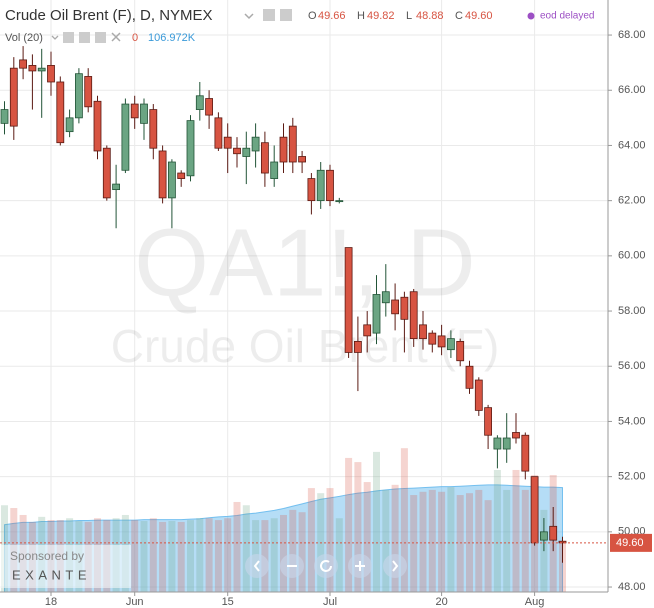  I want to click on plus-glyph, so click(360, 566).